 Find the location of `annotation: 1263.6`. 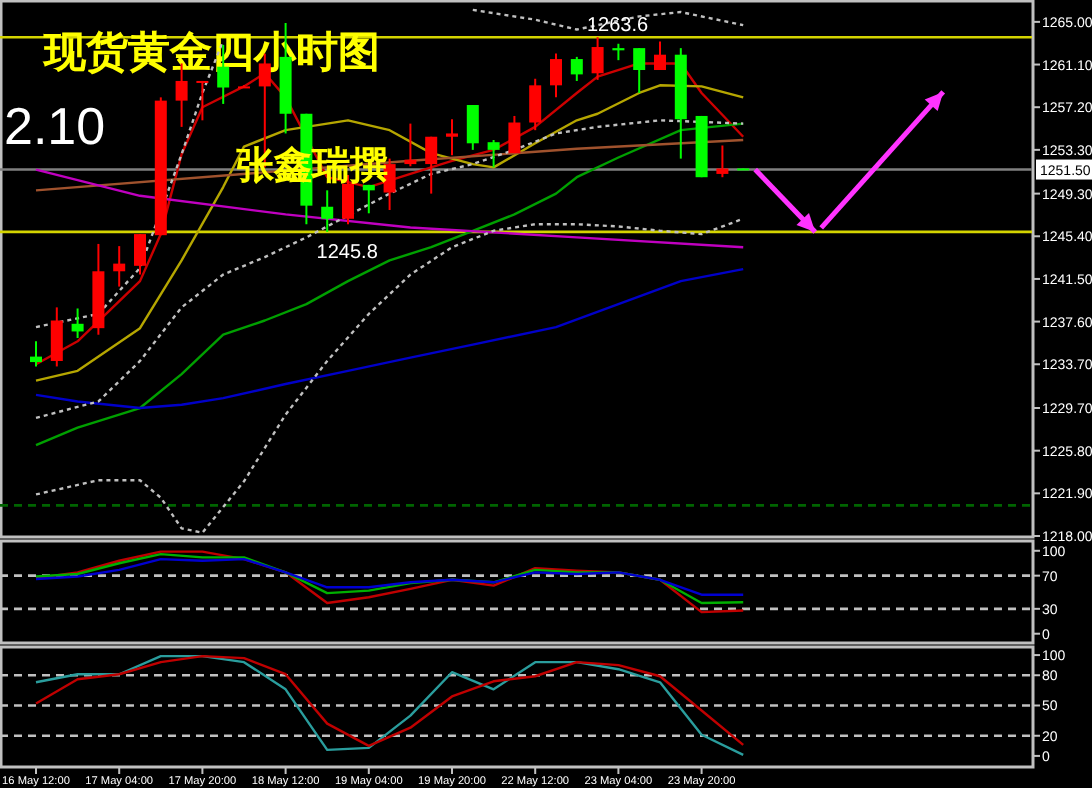

annotation: 1263.6 is located at coordinates (618, 26).